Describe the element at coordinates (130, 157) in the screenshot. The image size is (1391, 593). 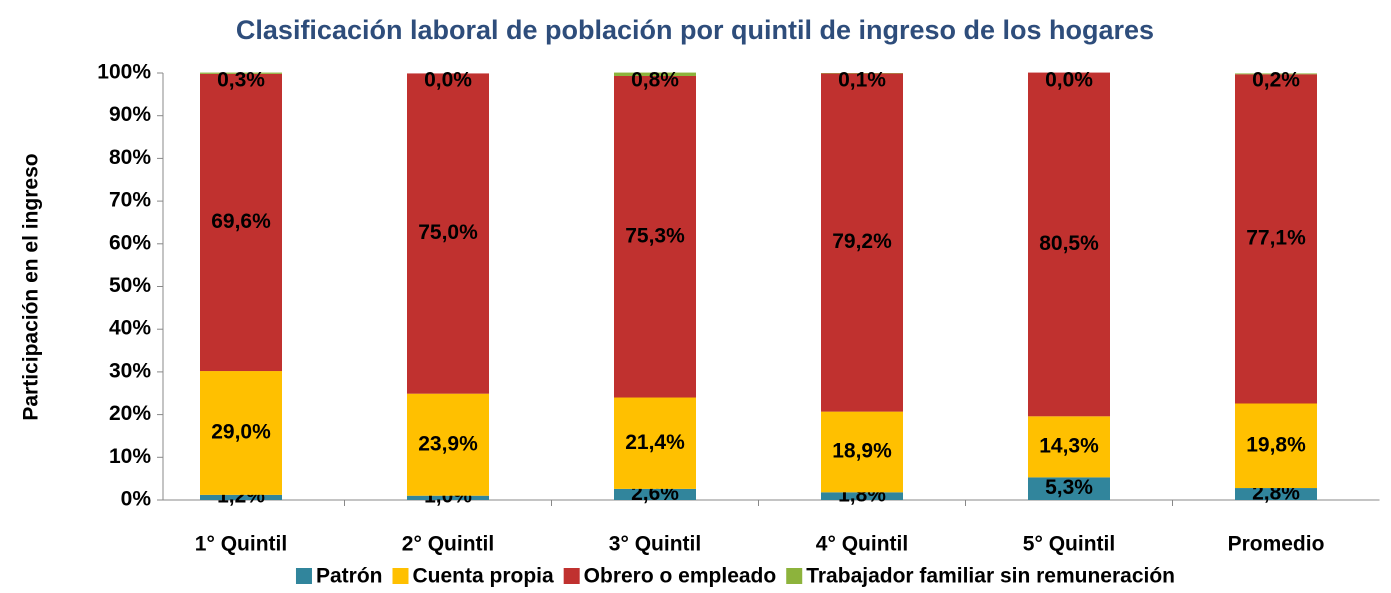
I see `y-tick-label: 80%` at that location.